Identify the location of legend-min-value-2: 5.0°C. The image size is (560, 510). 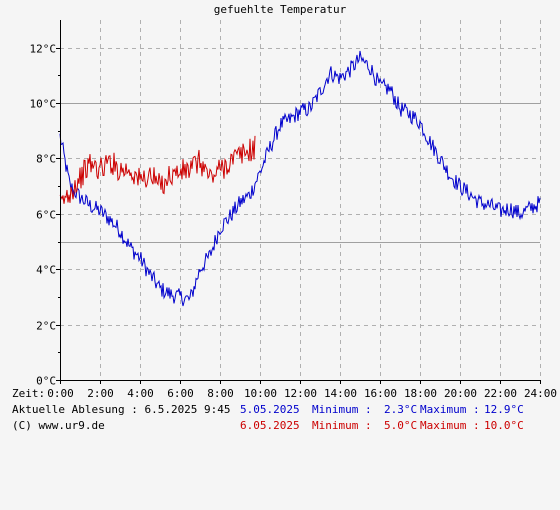
(401, 425).